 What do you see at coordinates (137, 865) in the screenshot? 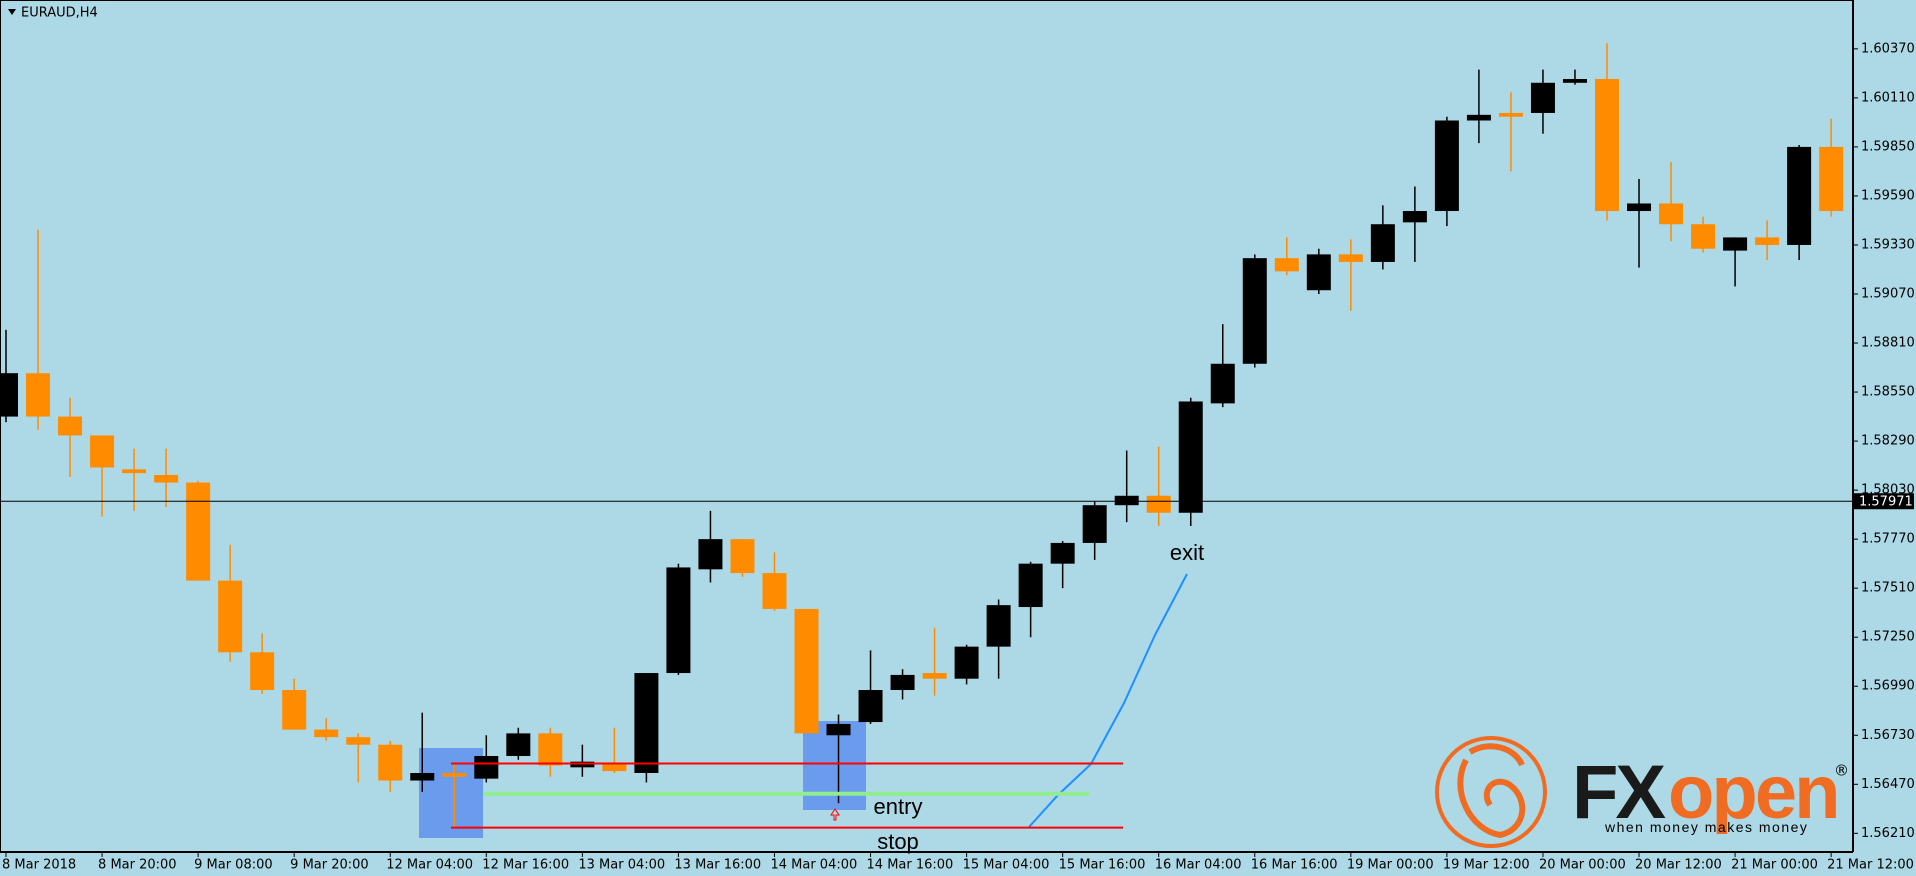
I see `x-tick-label: 8 Mar 20:00` at bounding box center [137, 865].